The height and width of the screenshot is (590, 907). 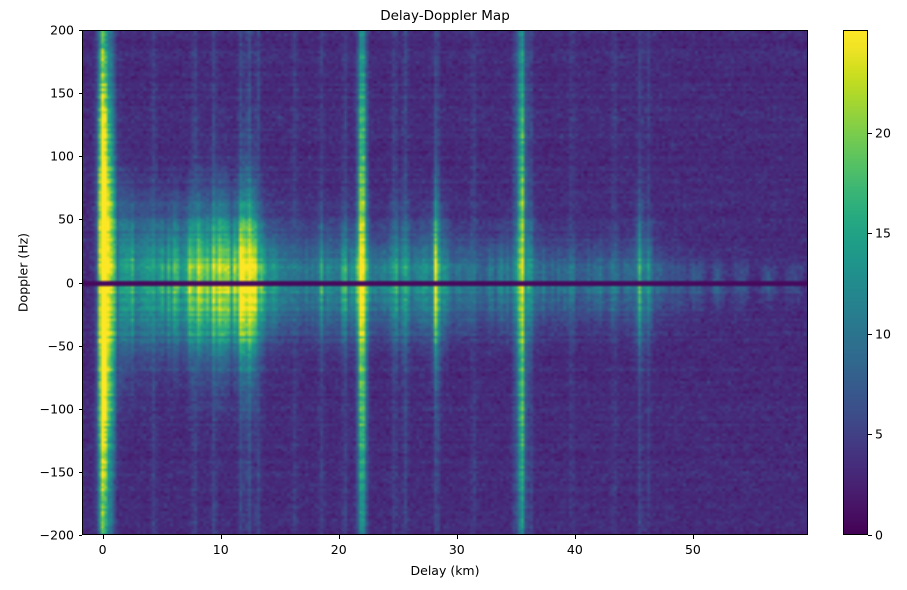 I want to click on y-tick-label: 150, so click(x=62, y=93).